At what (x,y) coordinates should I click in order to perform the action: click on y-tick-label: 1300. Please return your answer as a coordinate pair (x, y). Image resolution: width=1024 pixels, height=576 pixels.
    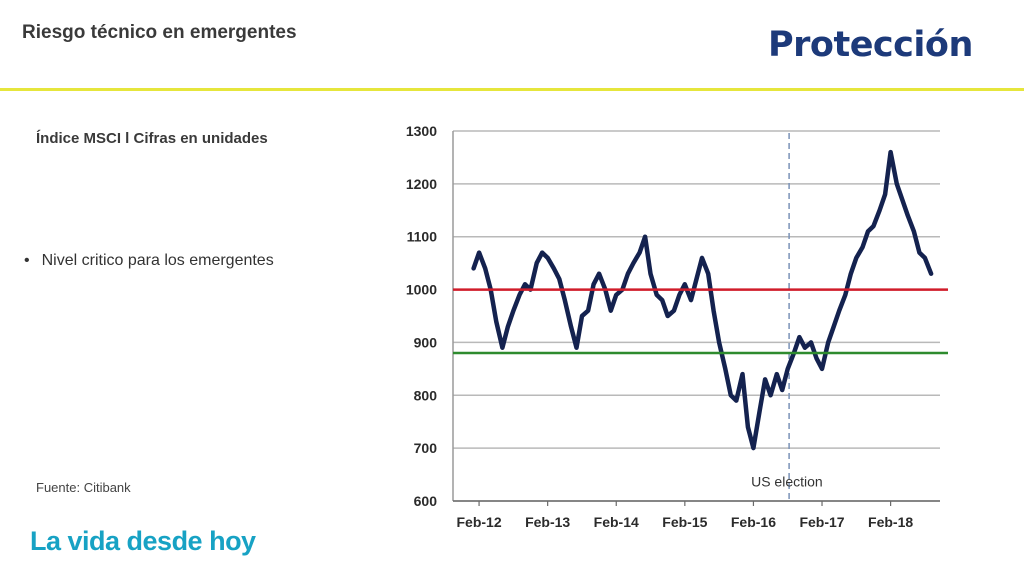
    Looking at the image, I should click on (421, 131).